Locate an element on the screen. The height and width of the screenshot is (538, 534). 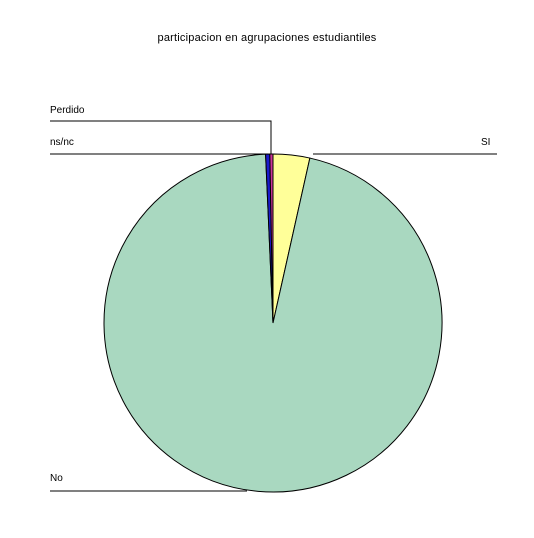
slice-label-perdido: Perdido is located at coordinates (67, 110).